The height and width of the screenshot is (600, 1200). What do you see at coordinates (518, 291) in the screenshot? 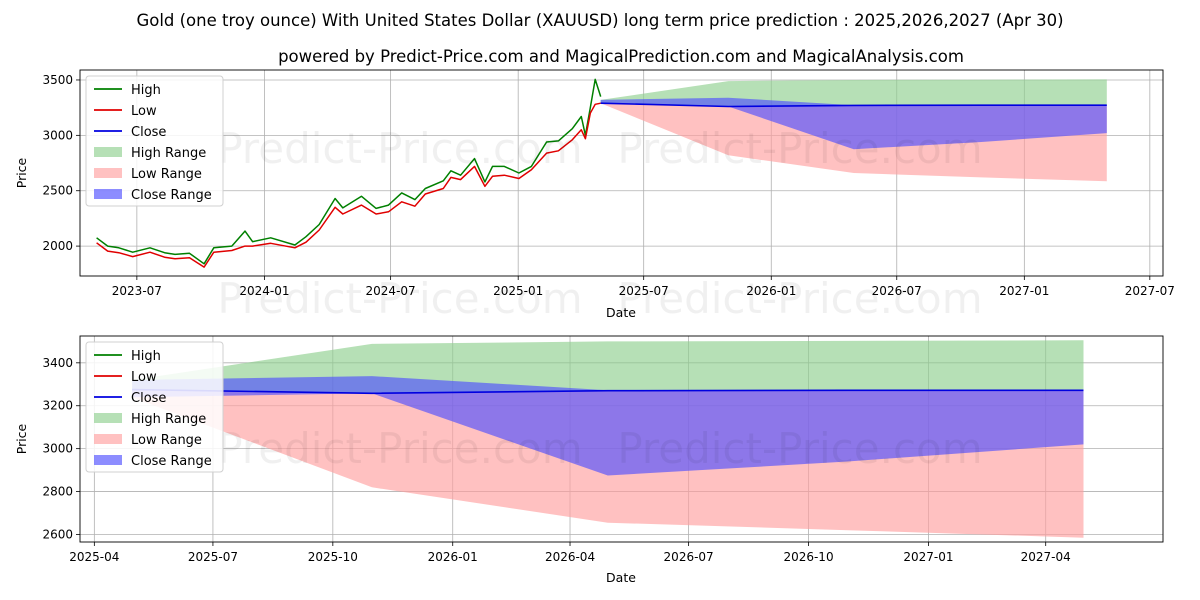
I see `x-tick-label: 2025-01` at bounding box center [518, 291].